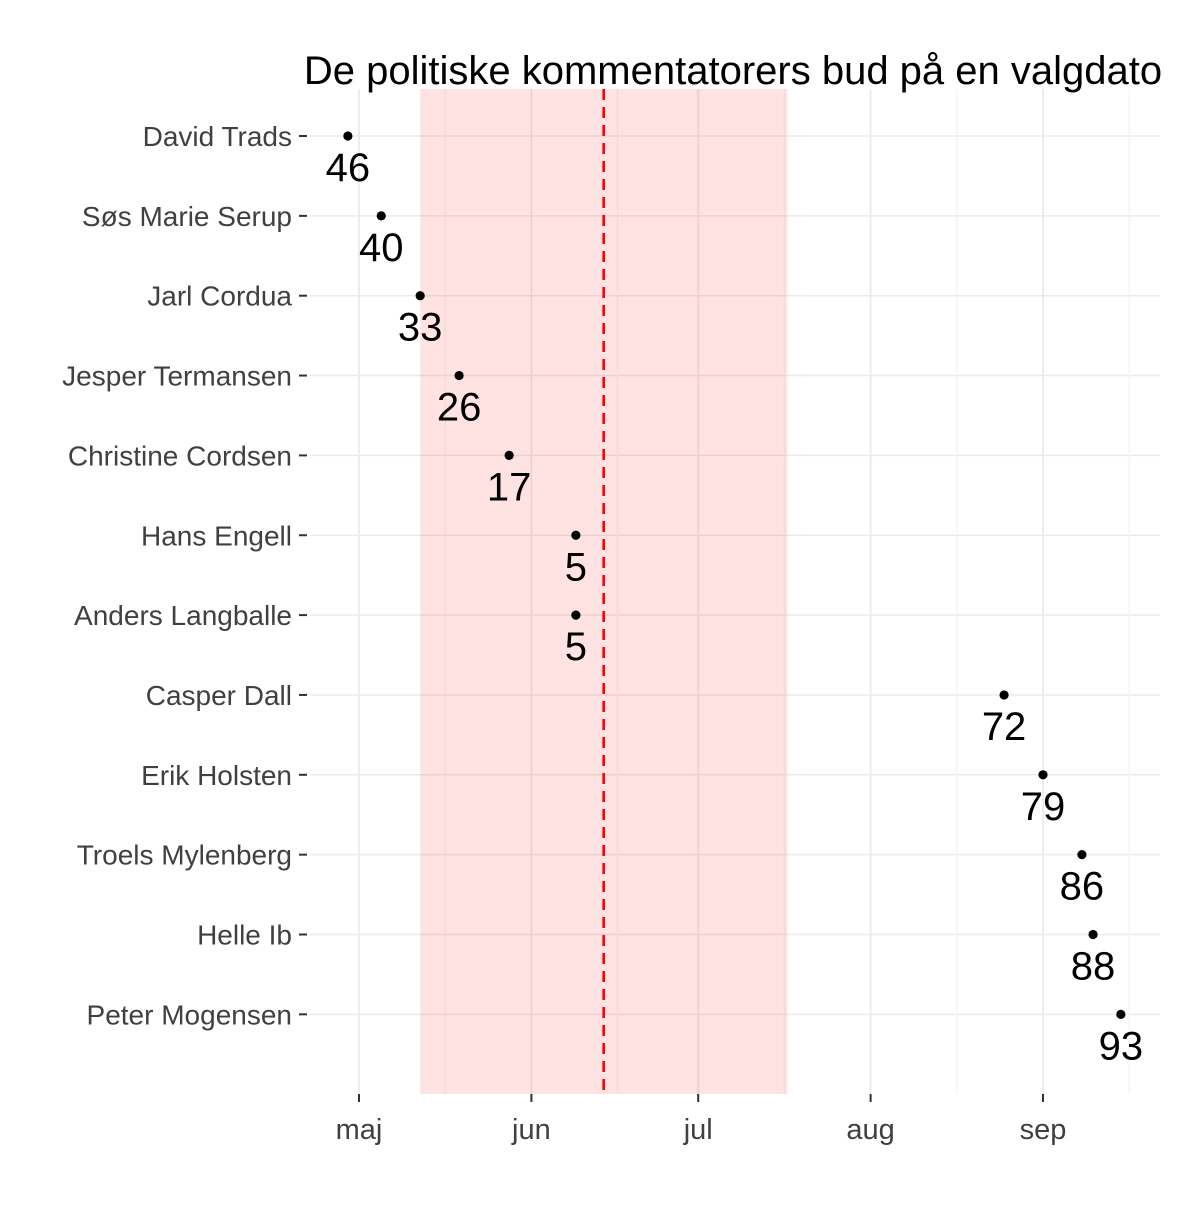  What do you see at coordinates (187, 216) in the screenshot?
I see `y-axis-label: Søs Marie Serup` at bounding box center [187, 216].